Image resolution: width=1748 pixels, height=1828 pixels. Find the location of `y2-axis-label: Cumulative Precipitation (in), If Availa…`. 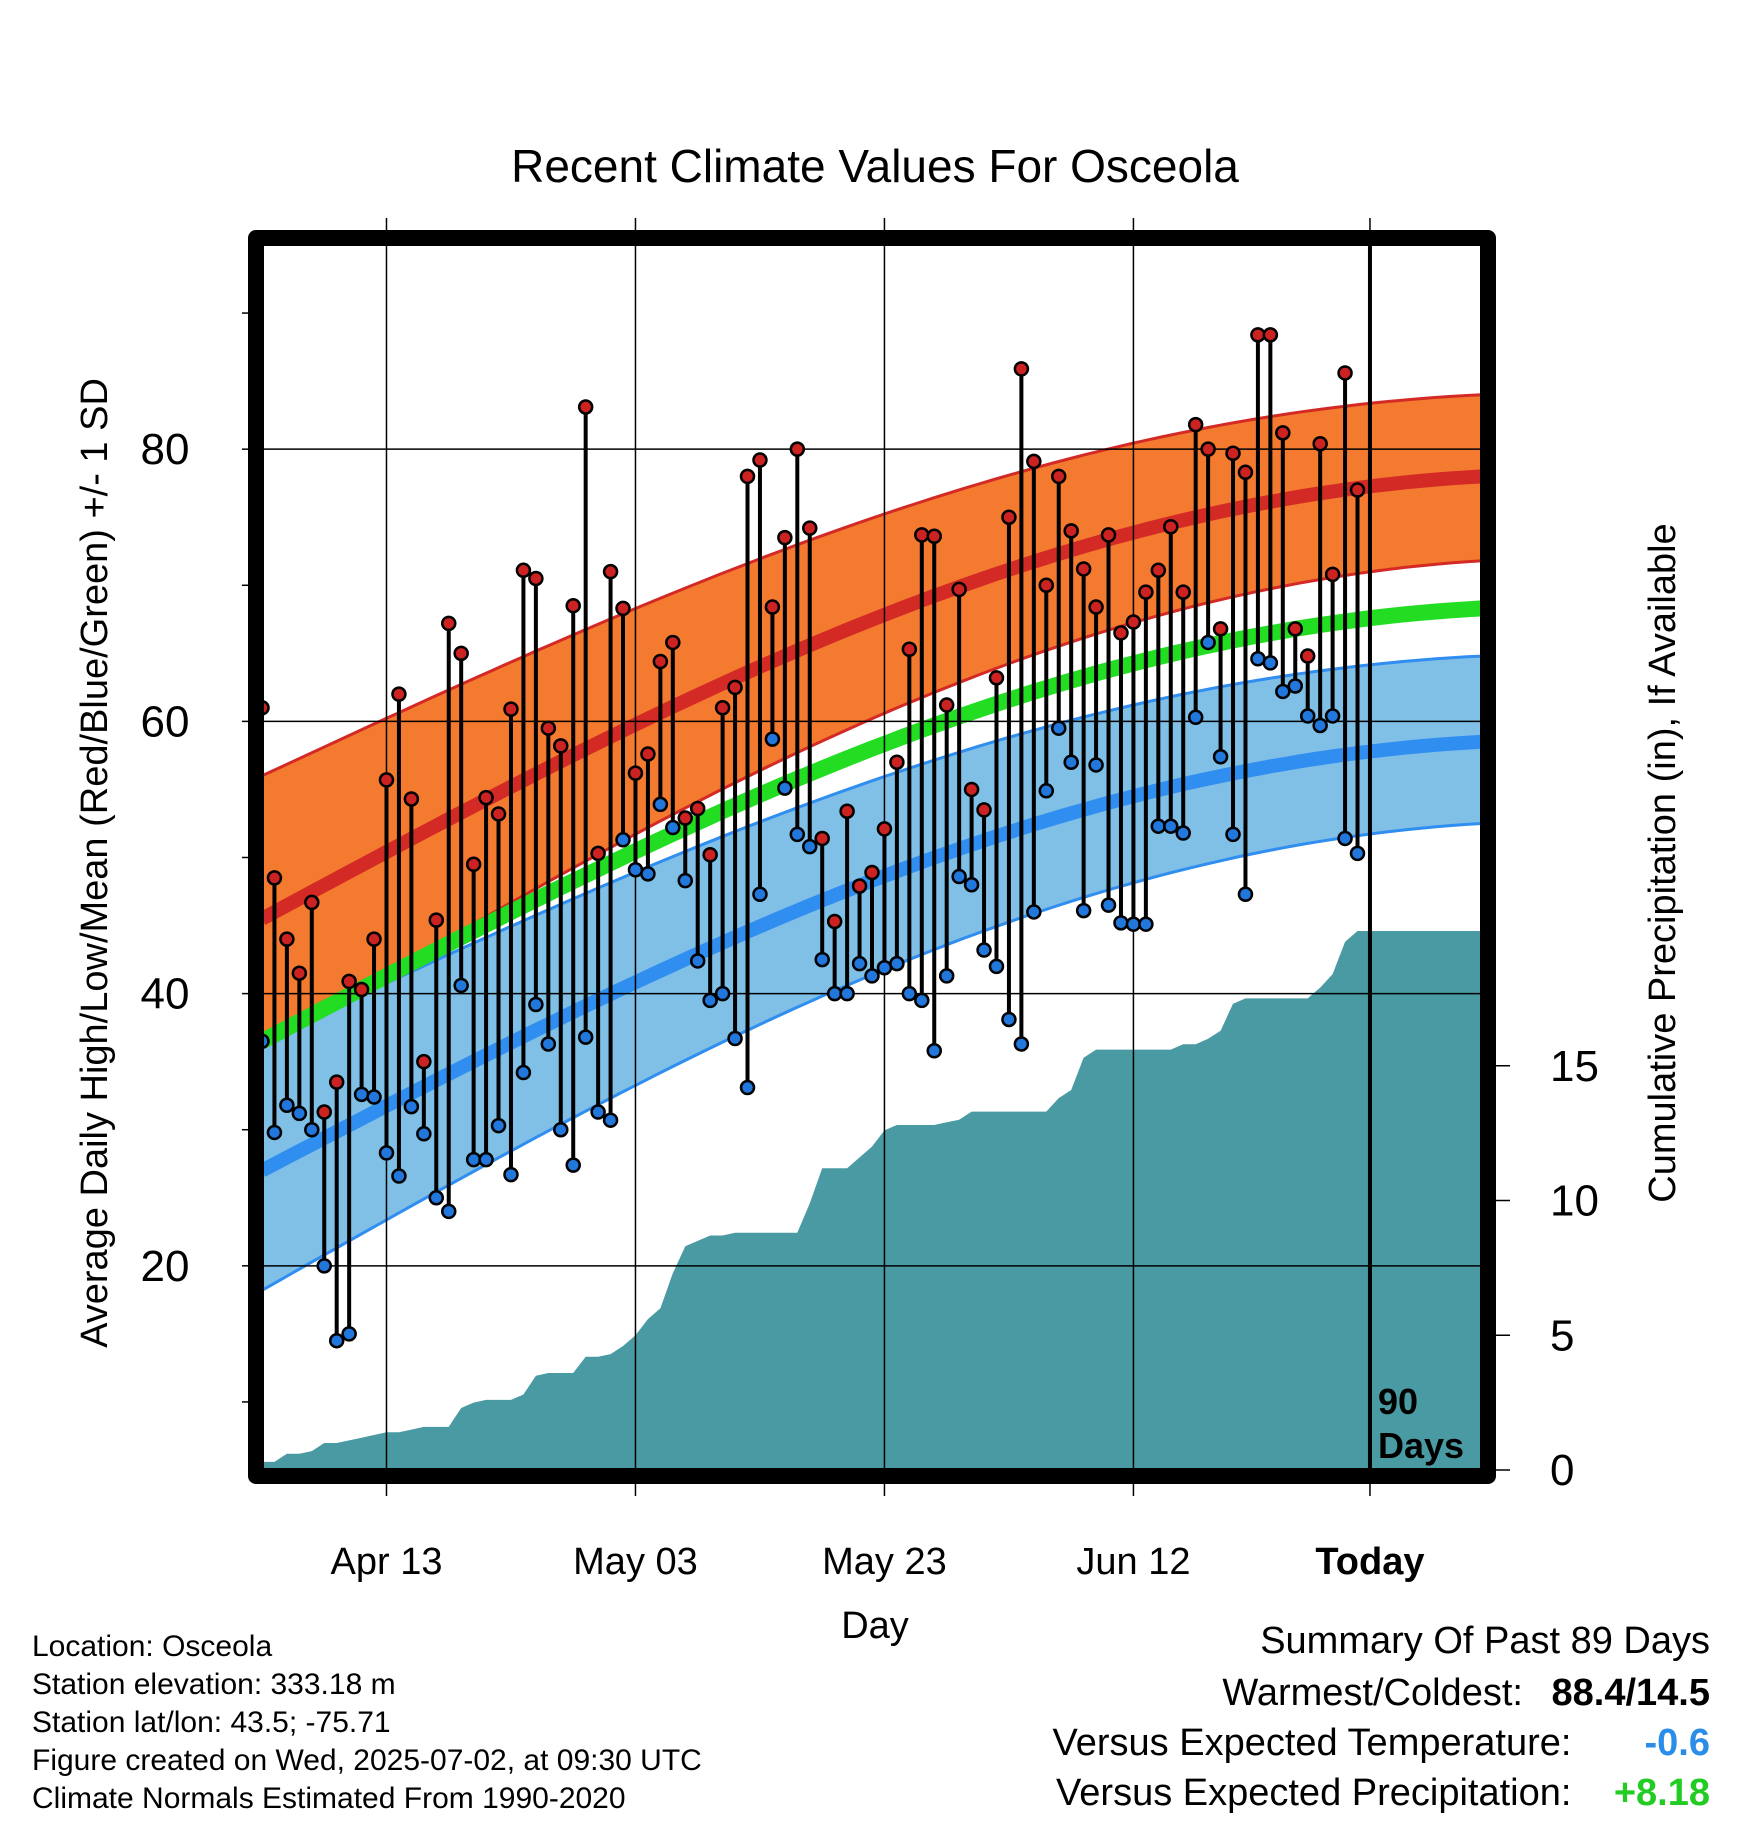

y2-axis-label: Cumulative Precipitation (in), If Availa… is located at coordinates (1663, 862).